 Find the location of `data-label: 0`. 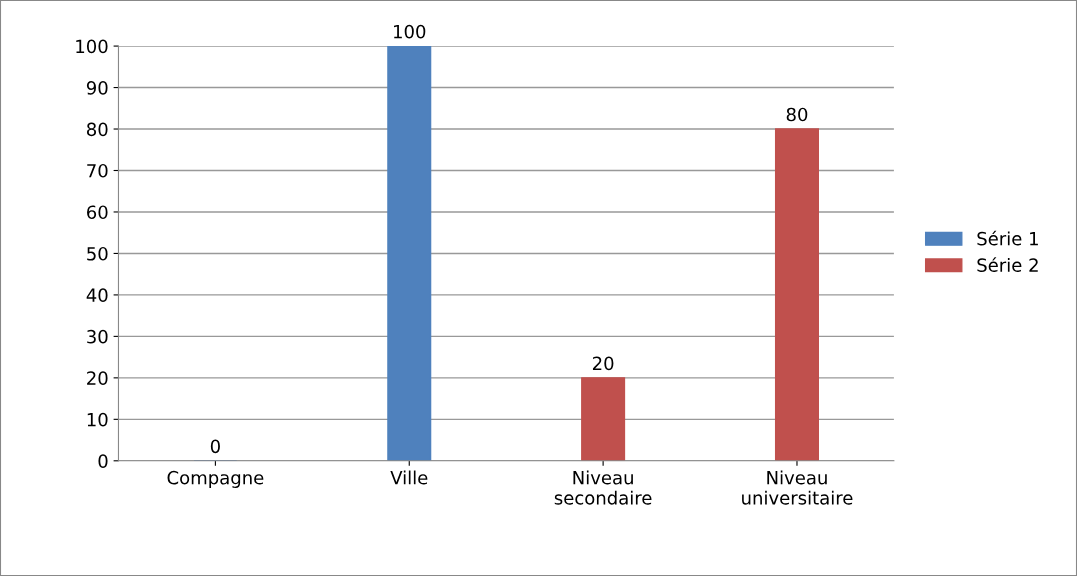

data-label: 0 is located at coordinates (215, 446).